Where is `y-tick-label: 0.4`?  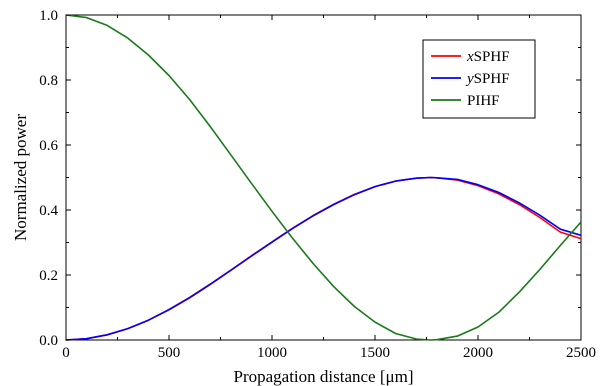 y-tick-label: 0.4 is located at coordinates (48, 211).